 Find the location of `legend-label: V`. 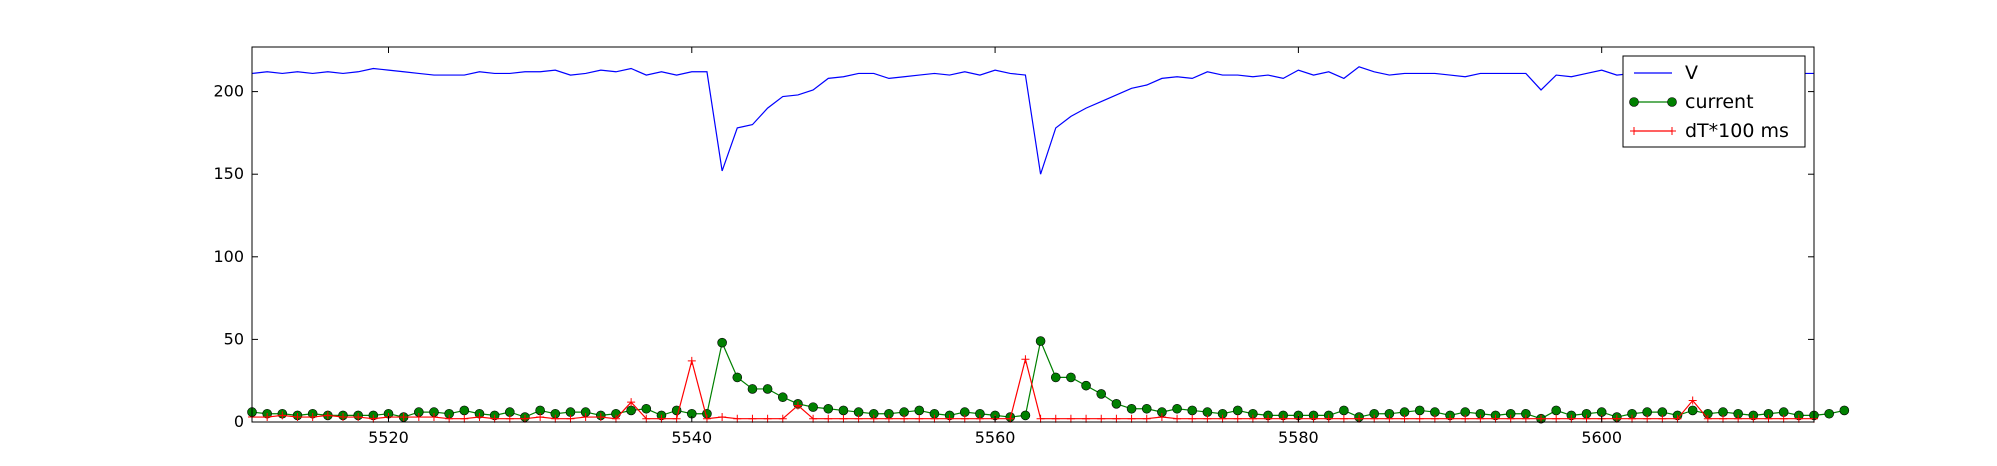

legend-label: V is located at coordinates (1691, 73).